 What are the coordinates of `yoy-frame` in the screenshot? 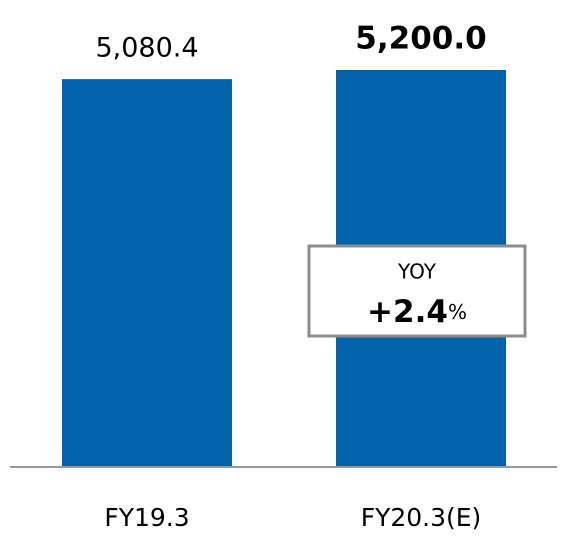 It's located at (417, 291).